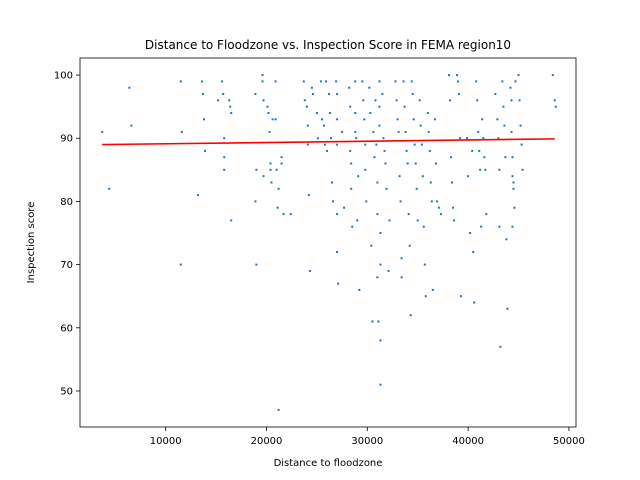  I want to click on y-axis-ticks: 50 60 70 80 90 100, so click(67, 234).